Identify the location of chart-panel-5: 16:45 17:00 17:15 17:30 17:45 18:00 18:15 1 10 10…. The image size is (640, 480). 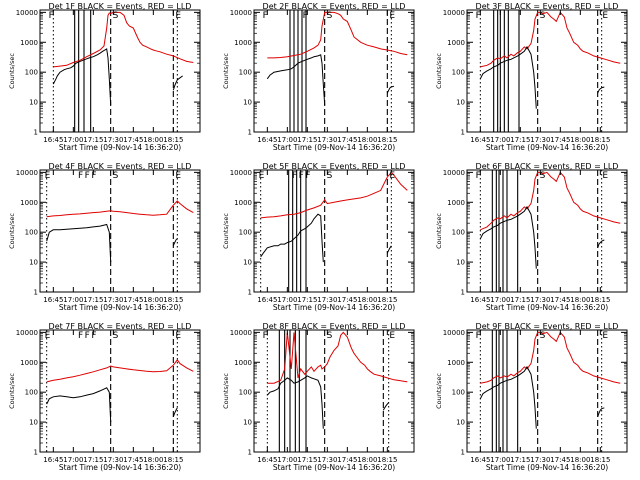
(318, 237).